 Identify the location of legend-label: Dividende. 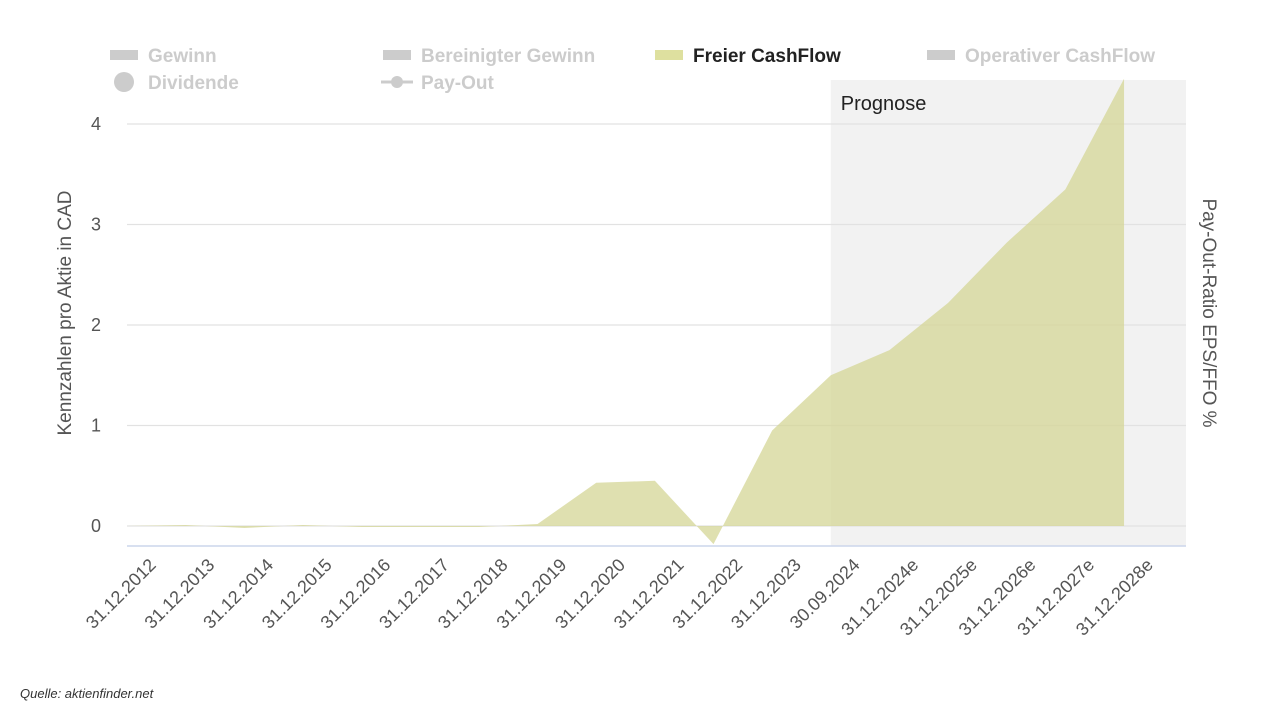
(193, 83).